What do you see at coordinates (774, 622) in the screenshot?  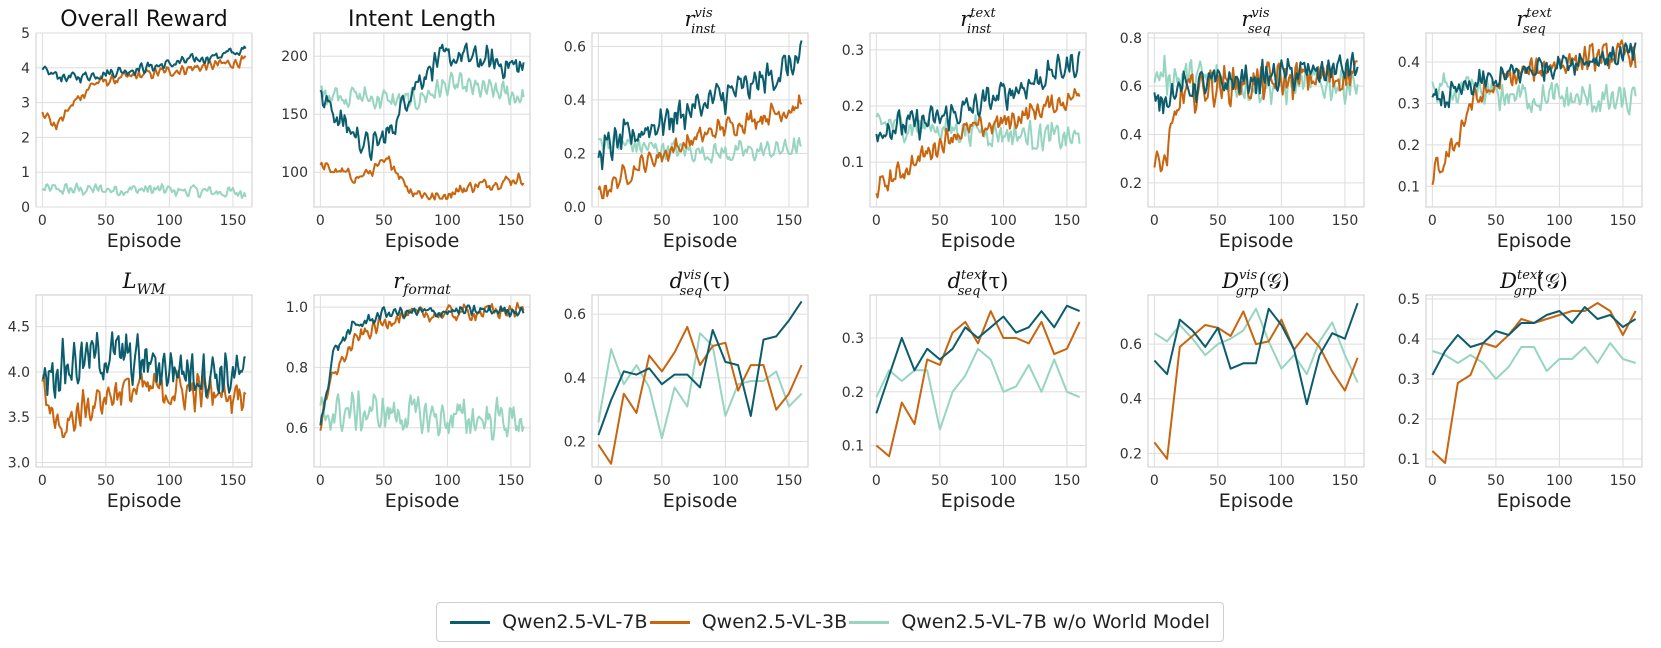 I see `legend-label: Qwen2.5-VL-3B` at bounding box center [774, 622].